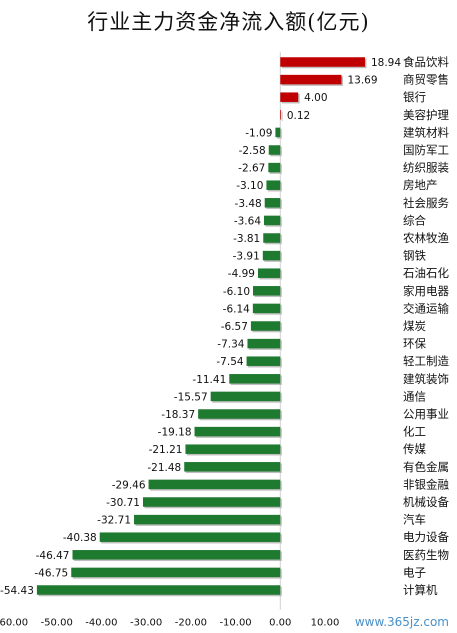 The width and height of the screenshot is (457, 633). I want to click on value-label: -29.46, so click(129, 485).